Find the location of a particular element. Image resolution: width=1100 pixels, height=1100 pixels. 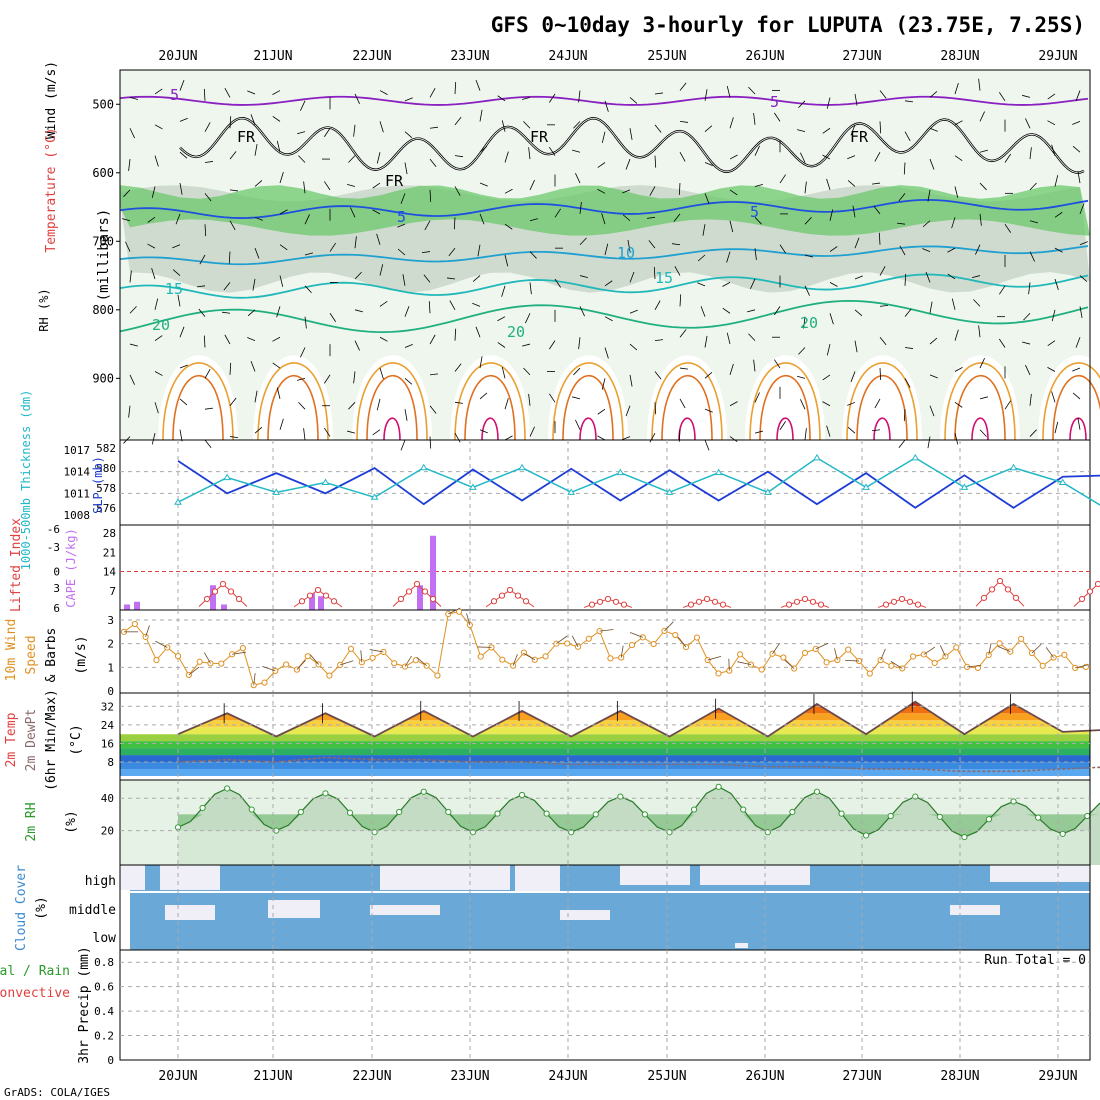

slp-line is located at coordinates (638, 484).